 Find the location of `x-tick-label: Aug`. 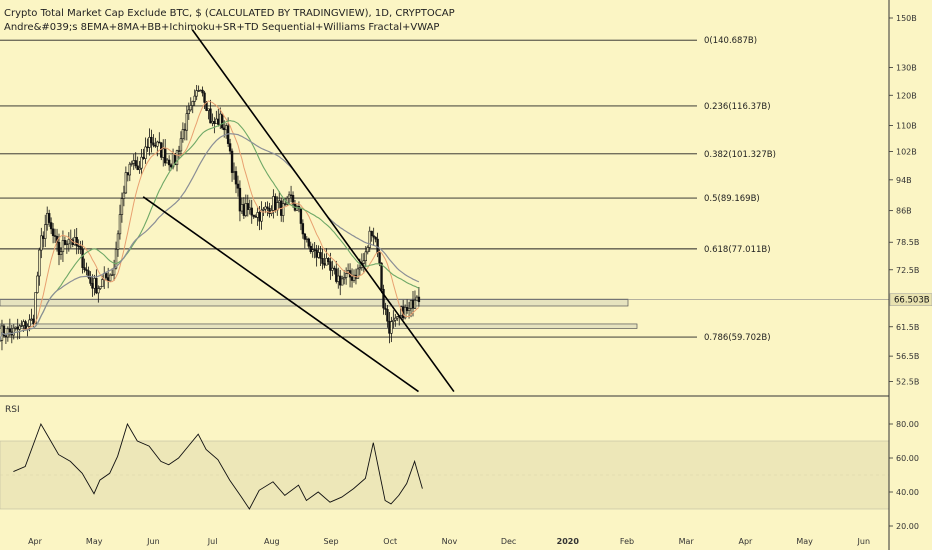

x-tick-label: Aug is located at coordinates (272, 541).